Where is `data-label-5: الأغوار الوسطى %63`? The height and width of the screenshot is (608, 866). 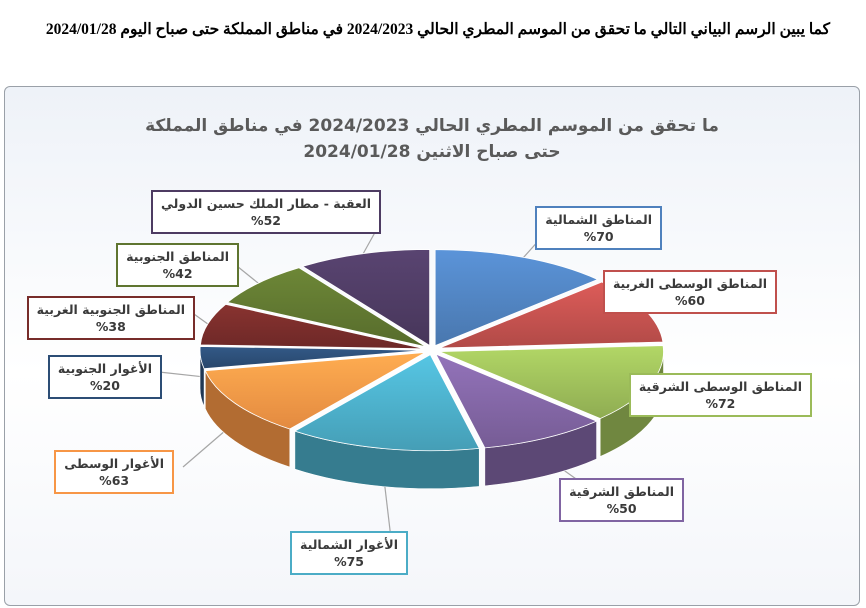 data-label-5: الأغوار الوسطى %63 is located at coordinates (114, 472).